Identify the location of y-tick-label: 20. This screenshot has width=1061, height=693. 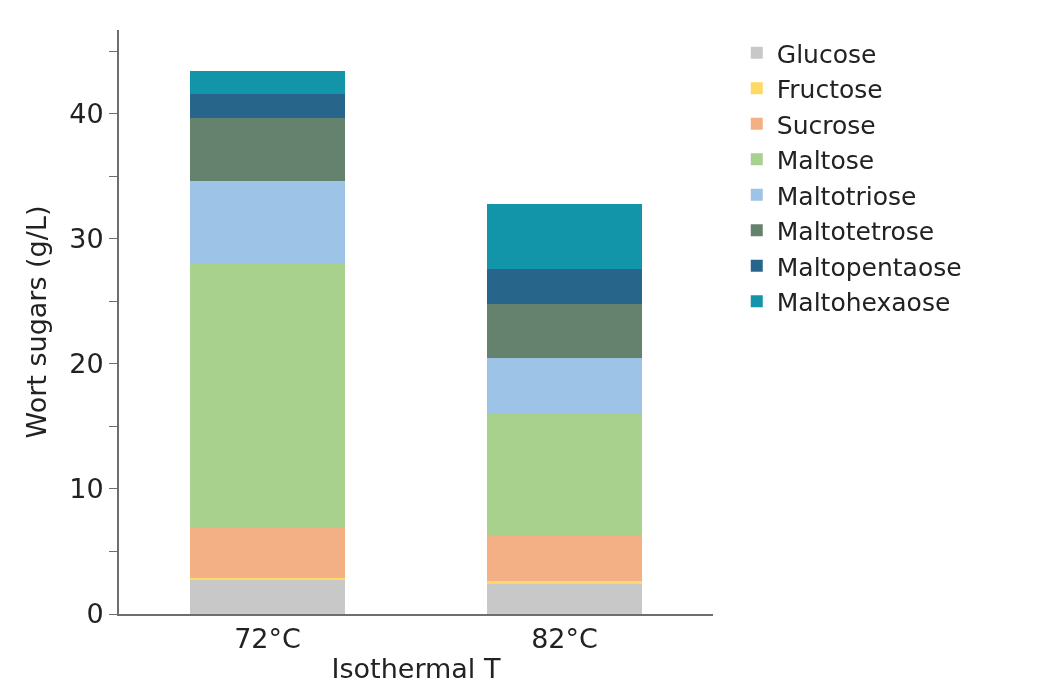
(86, 364).